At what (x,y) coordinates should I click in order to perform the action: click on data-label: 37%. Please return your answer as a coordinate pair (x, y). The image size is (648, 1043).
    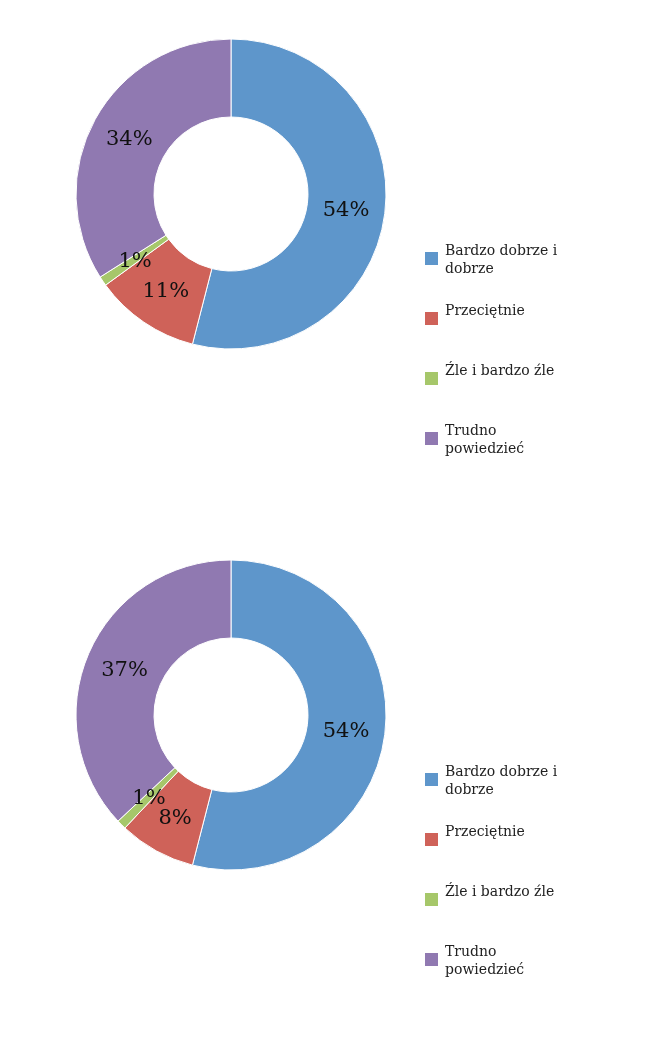
    Looking at the image, I should click on (124, 669).